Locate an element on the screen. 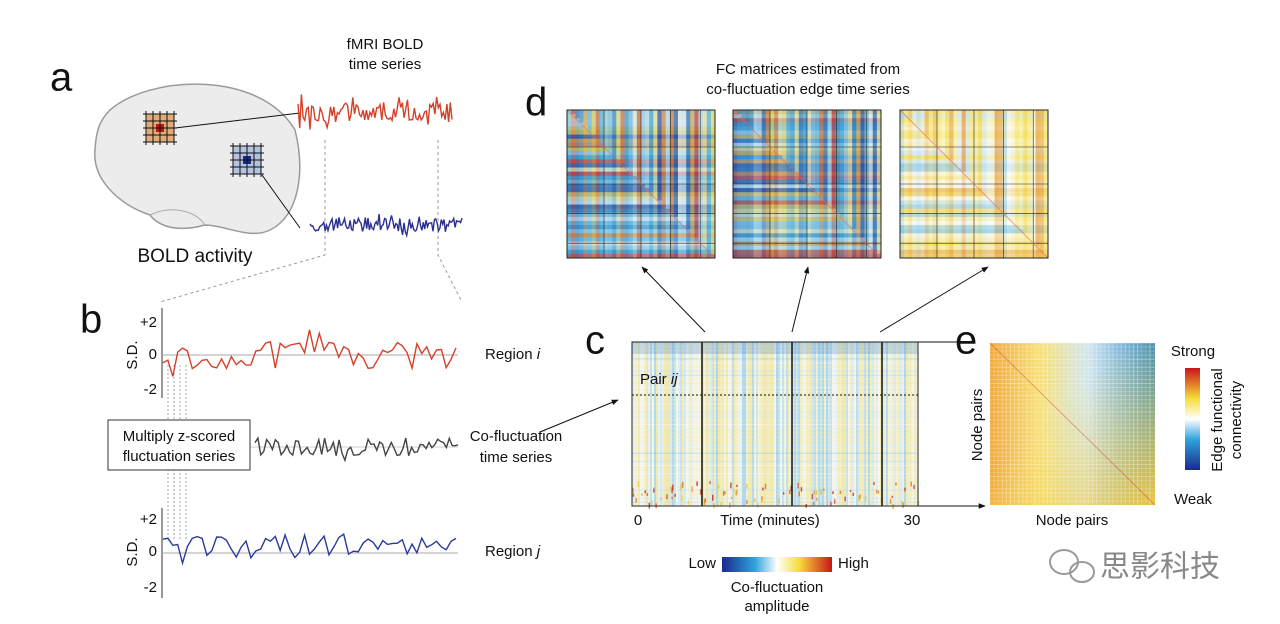  brain is located at coordinates (197, 159).